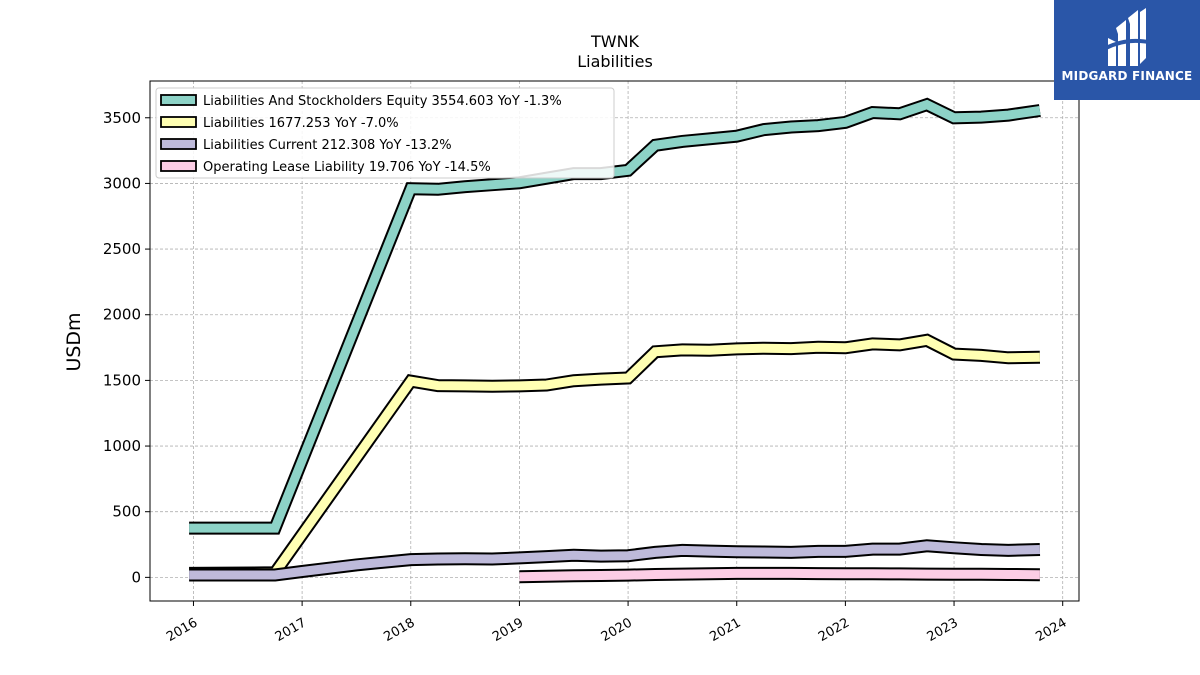 The width and height of the screenshot is (1200, 675). Describe the element at coordinates (617, 630) in the screenshot. I see `x-tick-label: 2020` at that location.